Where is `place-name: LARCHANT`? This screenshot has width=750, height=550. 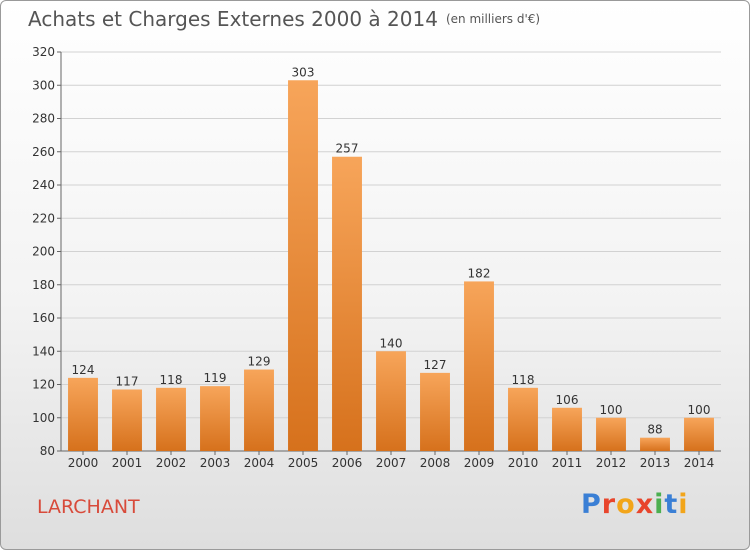 place-name: LARCHANT is located at coordinates (88, 507).